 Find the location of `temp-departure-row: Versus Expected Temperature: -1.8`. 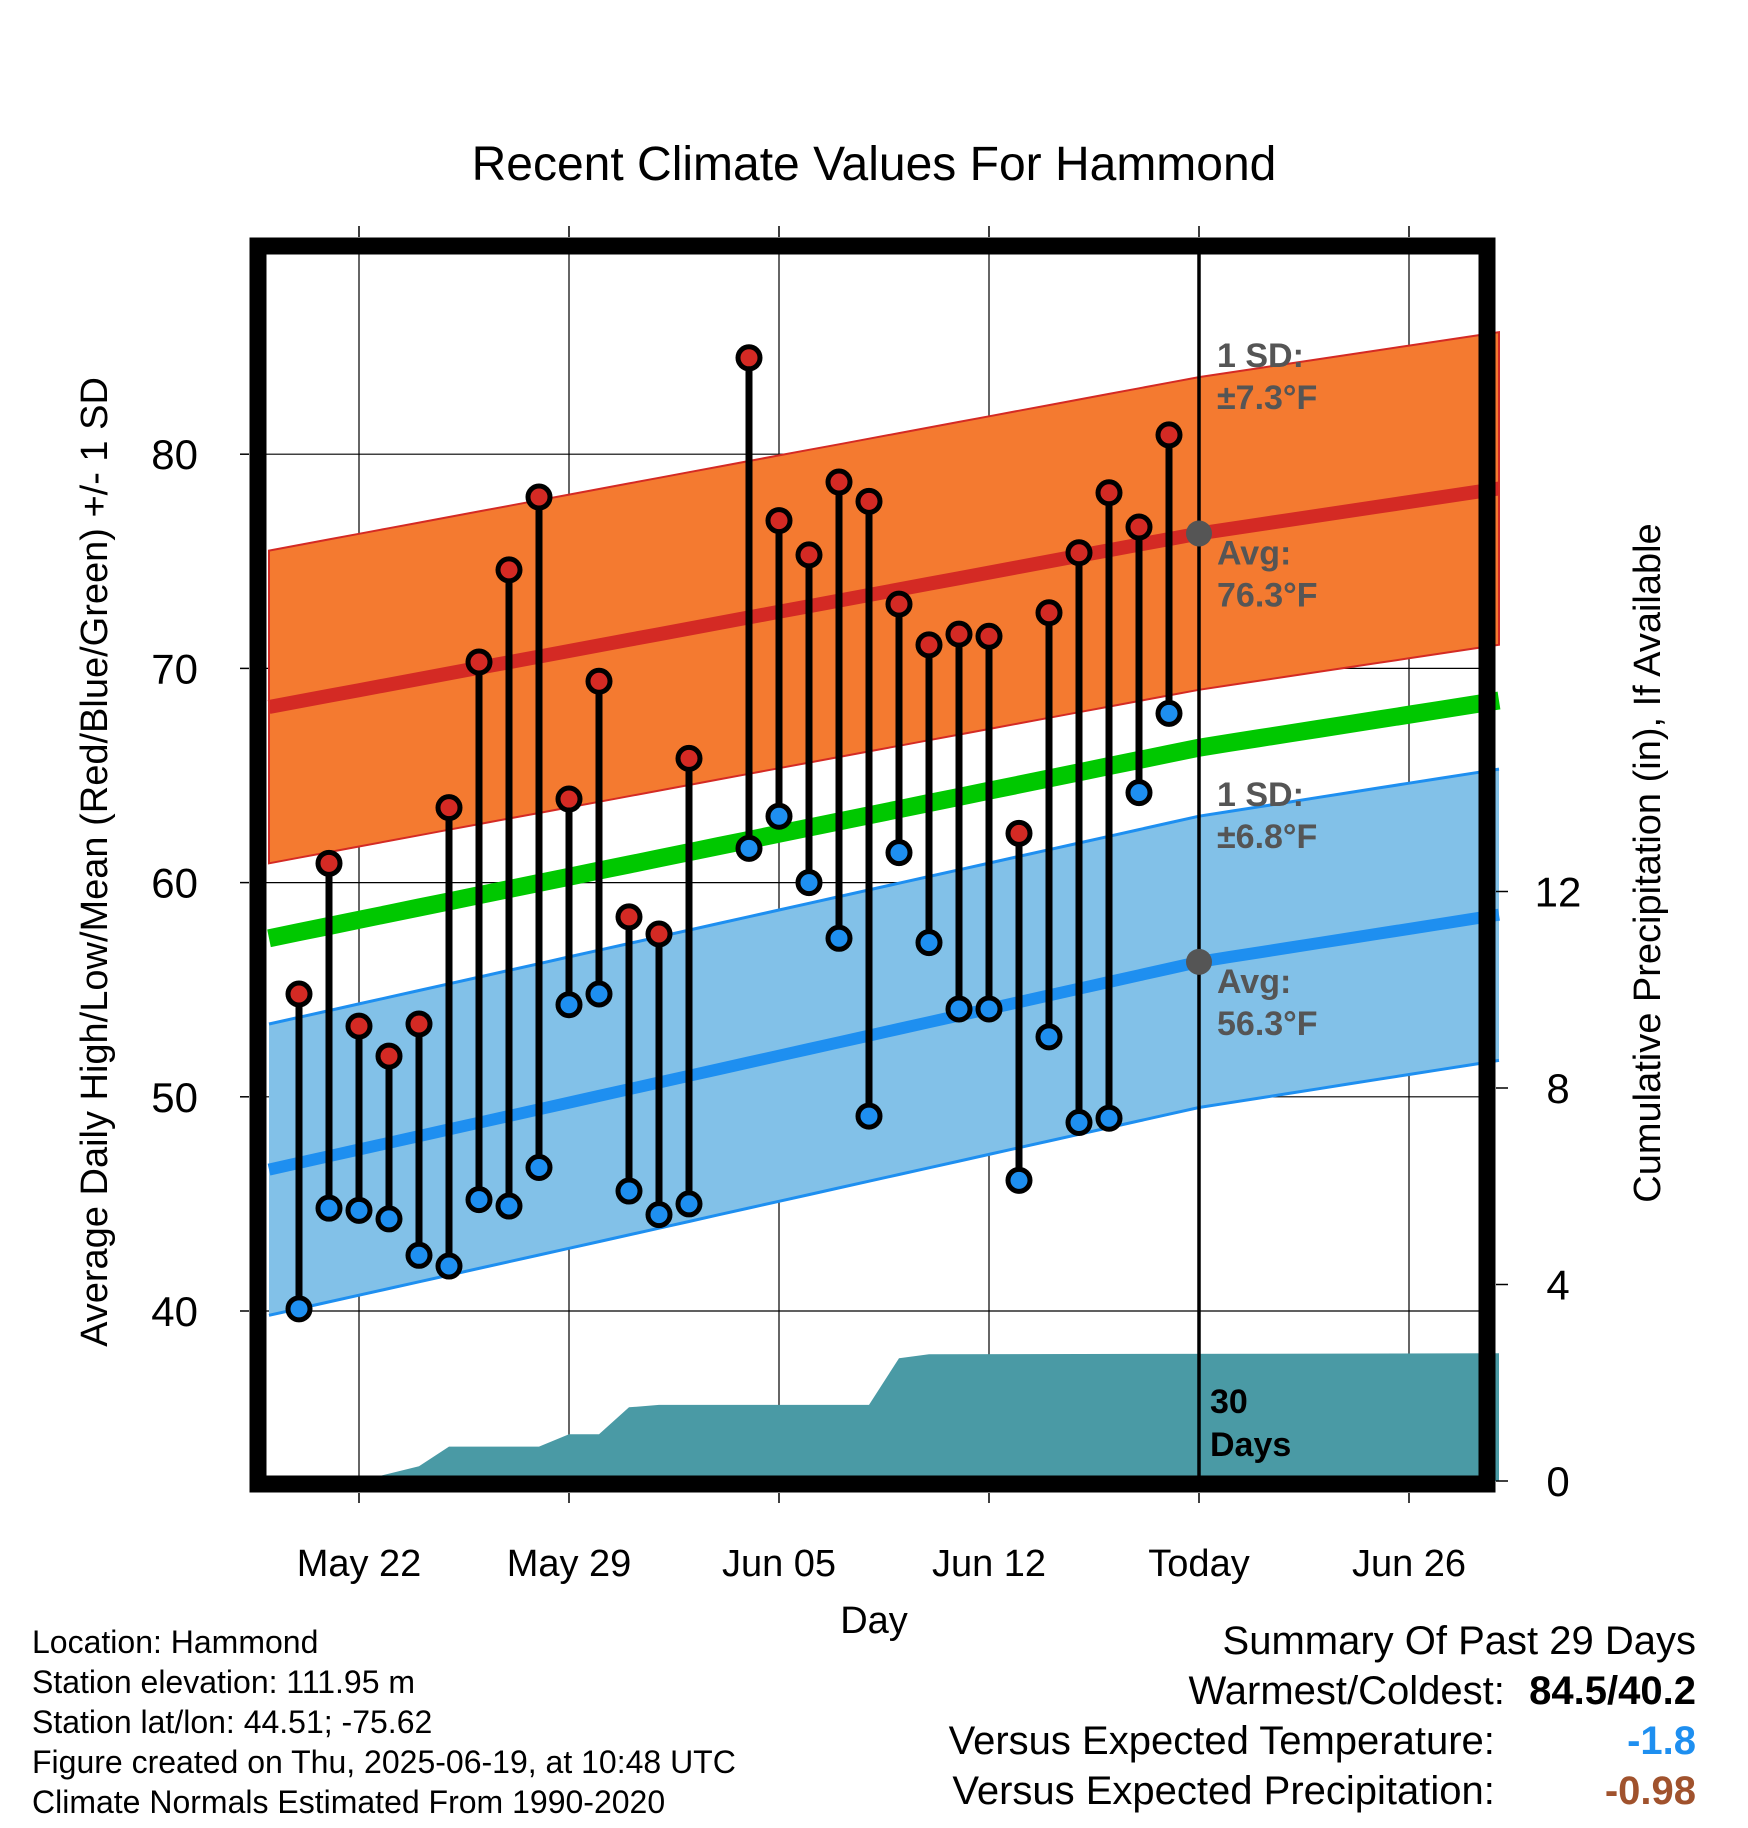

temp-departure-row: Versus Expected Temperature: -1.8 is located at coordinates (1322, 1741).